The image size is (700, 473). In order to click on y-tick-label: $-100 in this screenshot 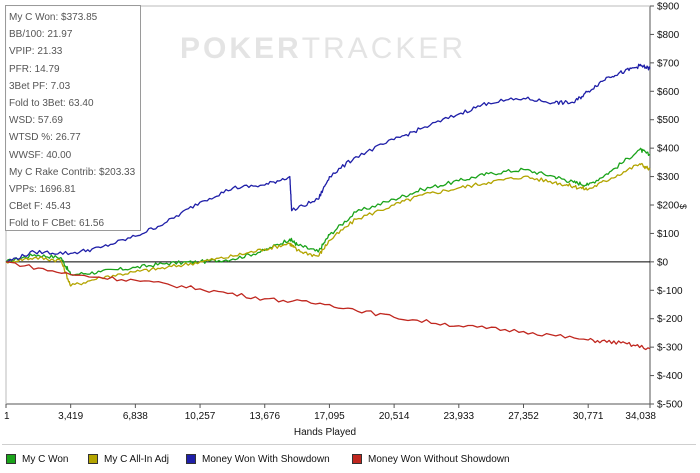, I will do `click(670, 291)`.